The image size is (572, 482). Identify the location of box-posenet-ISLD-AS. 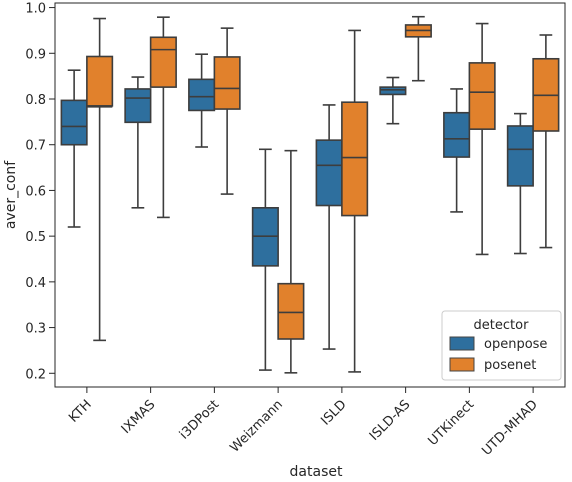
(418, 48).